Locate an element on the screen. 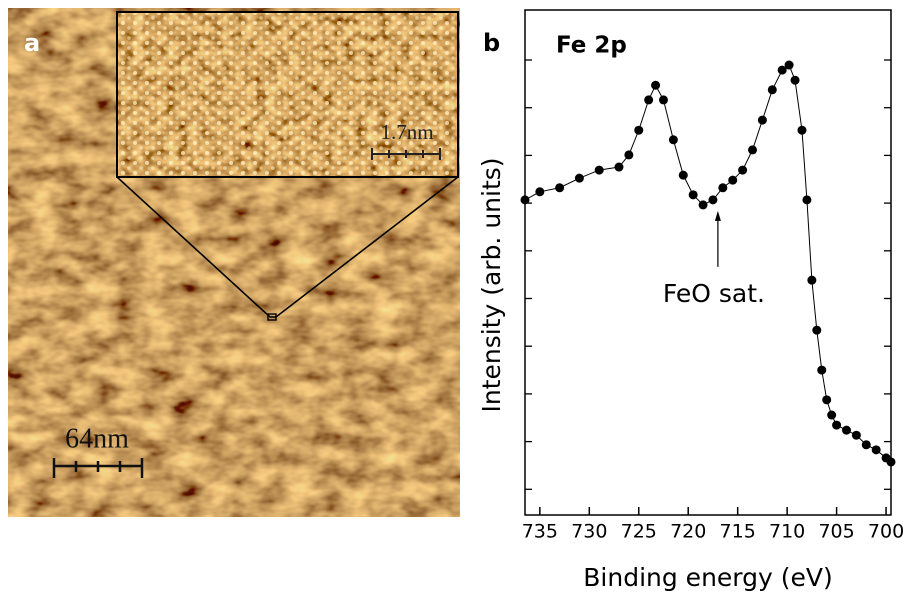 The height and width of the screenshot is (595, 913). annotation-arrowhead is located at coordinates (717, 215).